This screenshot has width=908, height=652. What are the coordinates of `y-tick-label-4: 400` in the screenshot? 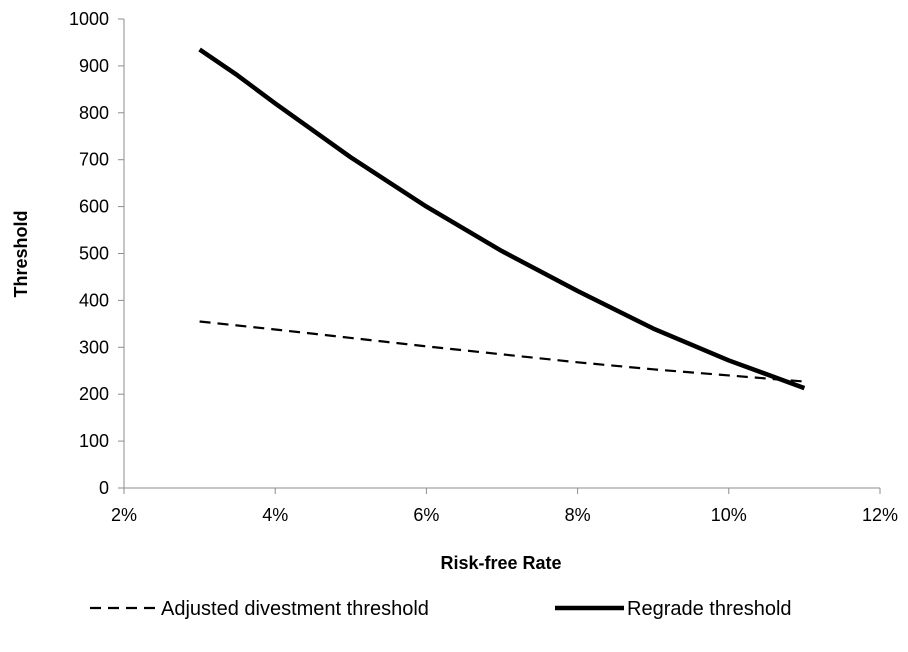 It's located at (94, 300).